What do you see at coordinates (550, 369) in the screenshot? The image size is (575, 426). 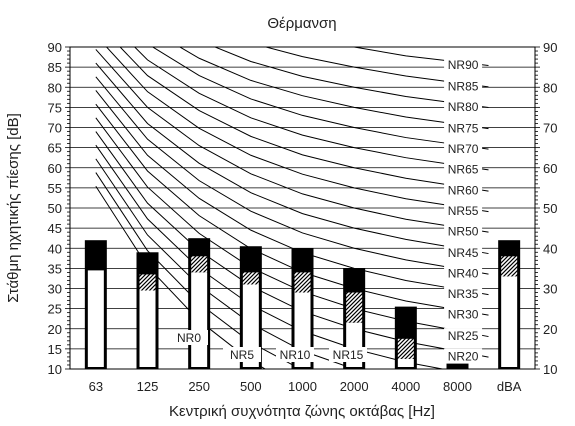 I see `right-tick-label-0: 10` at bounding box center [550, 369].